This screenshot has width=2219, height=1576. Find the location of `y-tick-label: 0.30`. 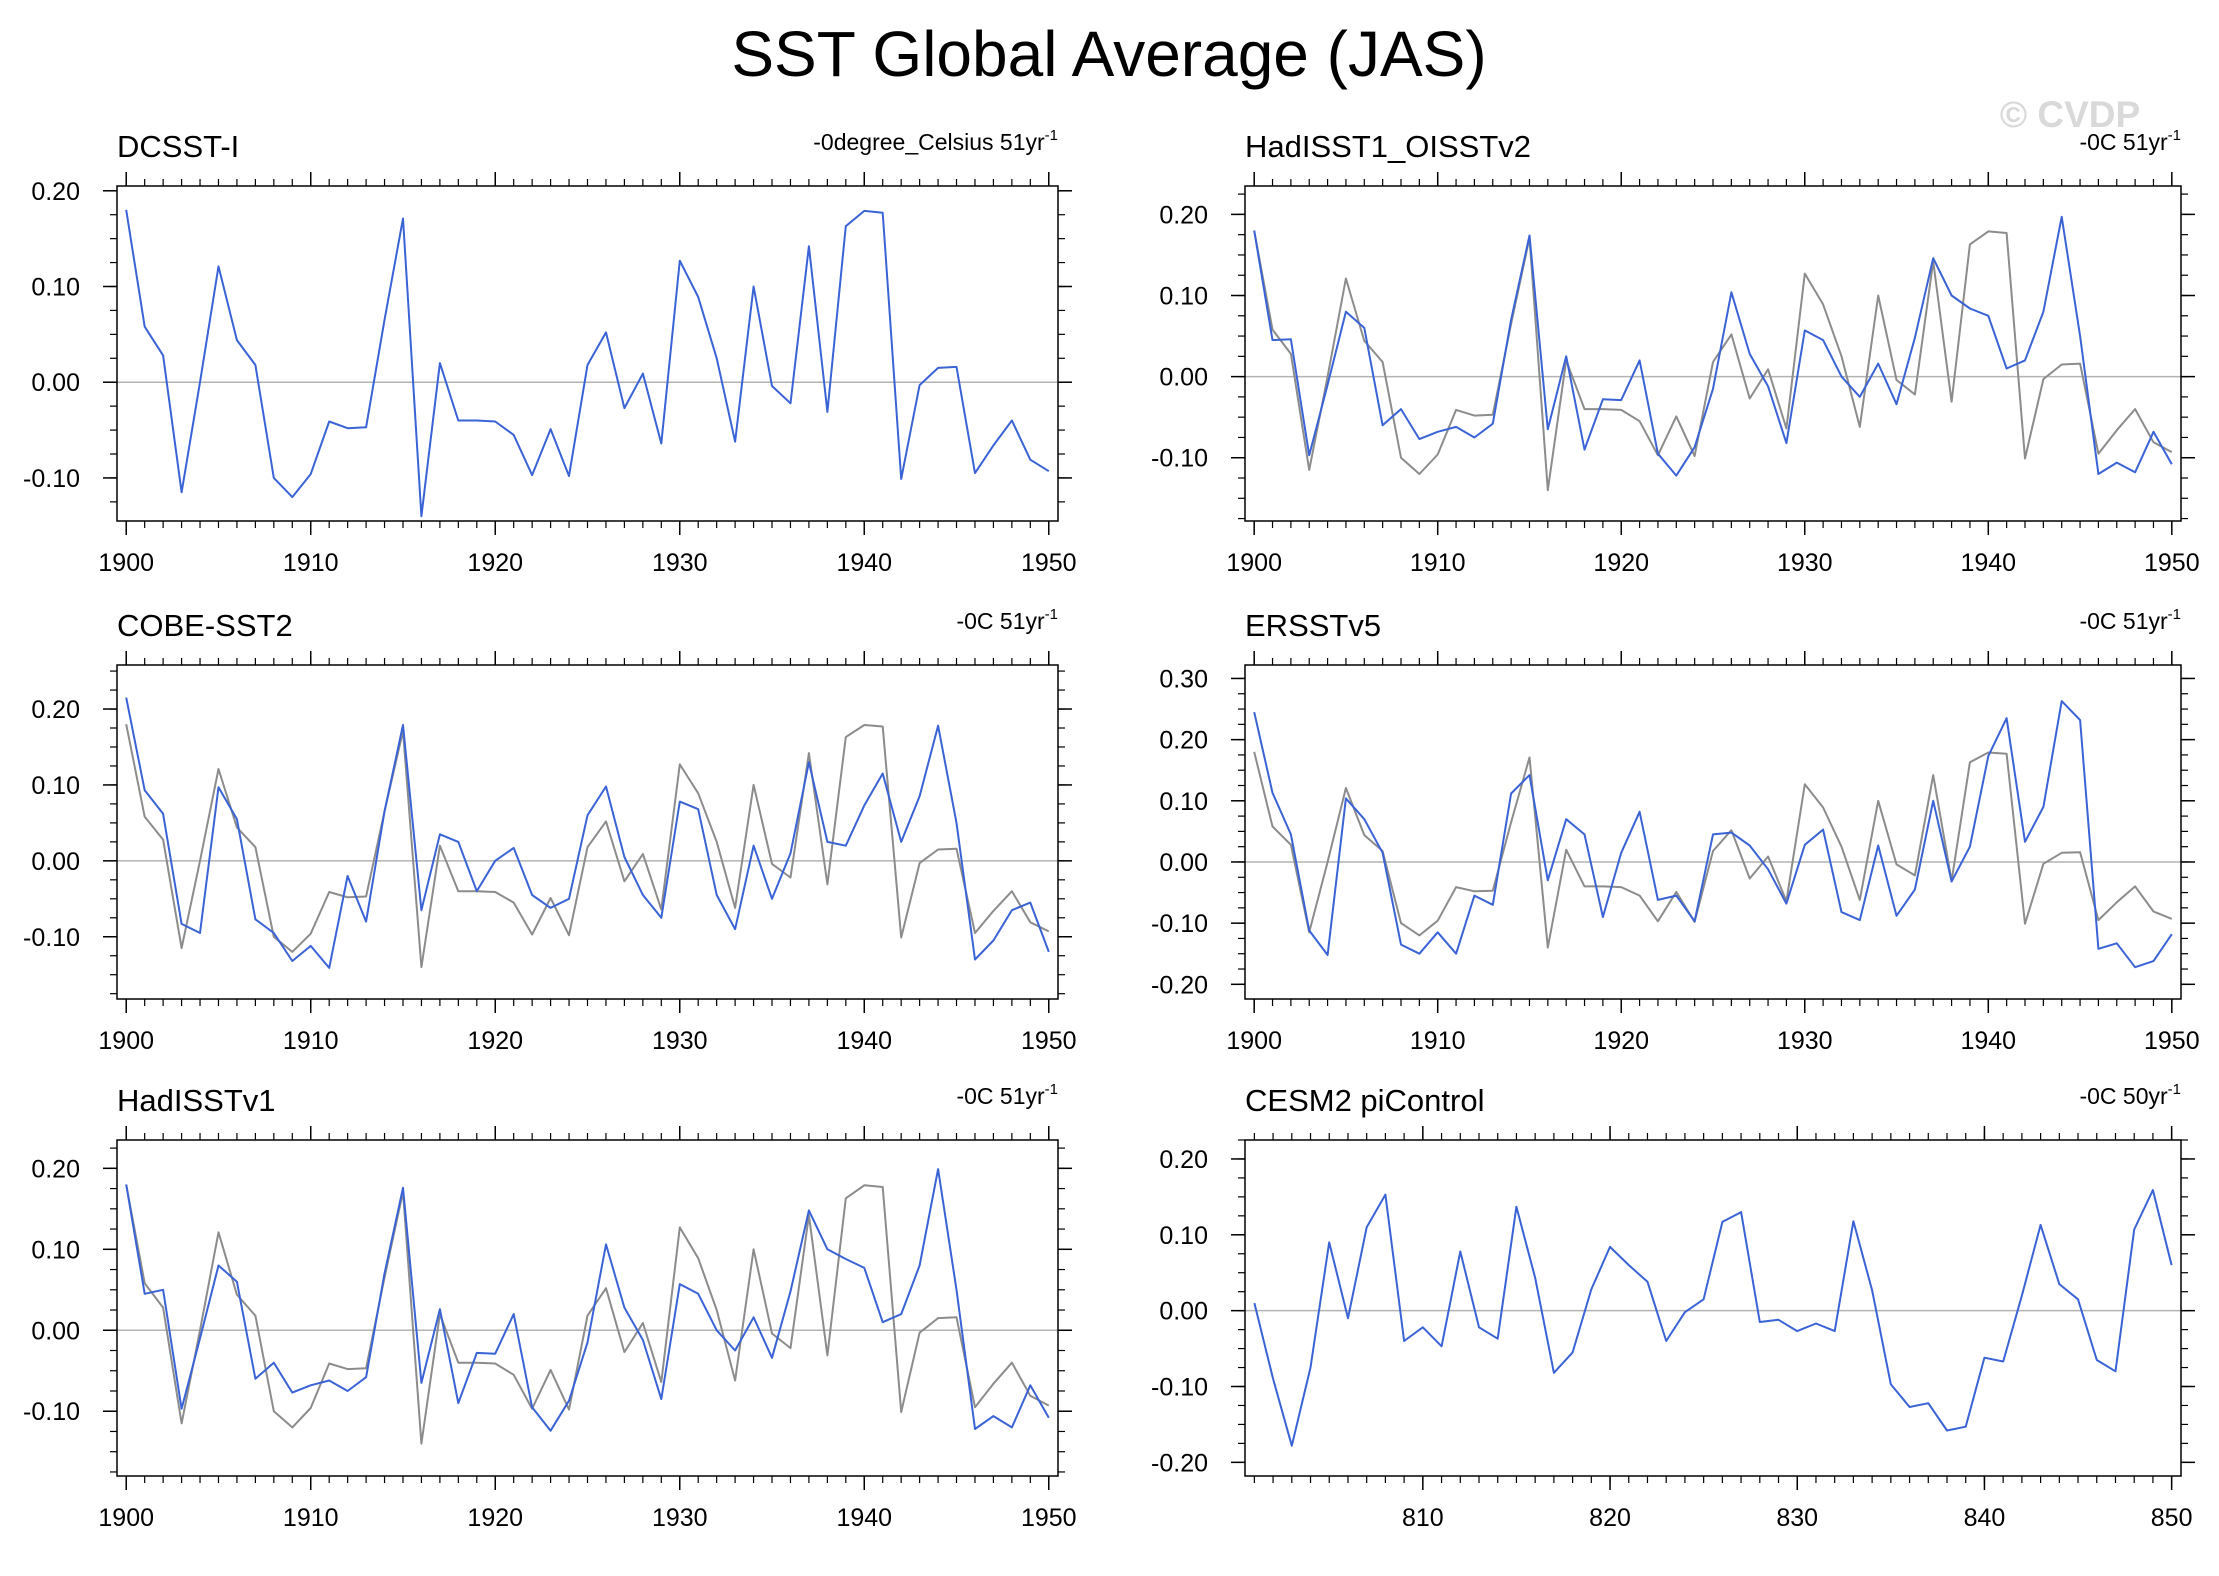

y-tick-label: 0.30 is located at coordinates (1183, 679).